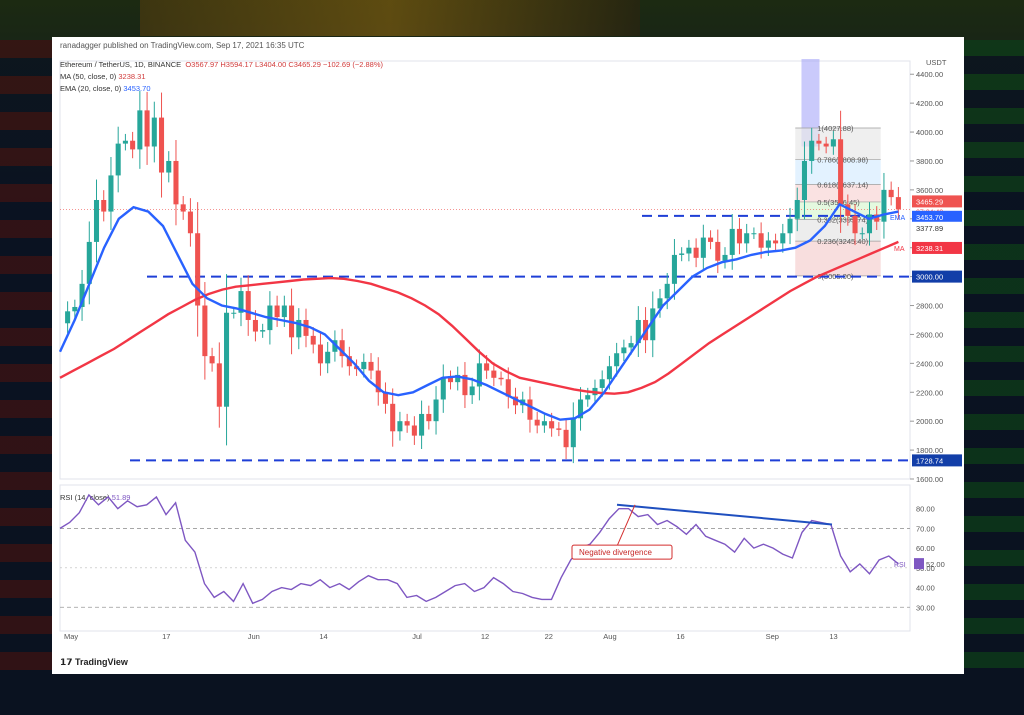  I want to click on last-price-tag-box, so click(937, 201).